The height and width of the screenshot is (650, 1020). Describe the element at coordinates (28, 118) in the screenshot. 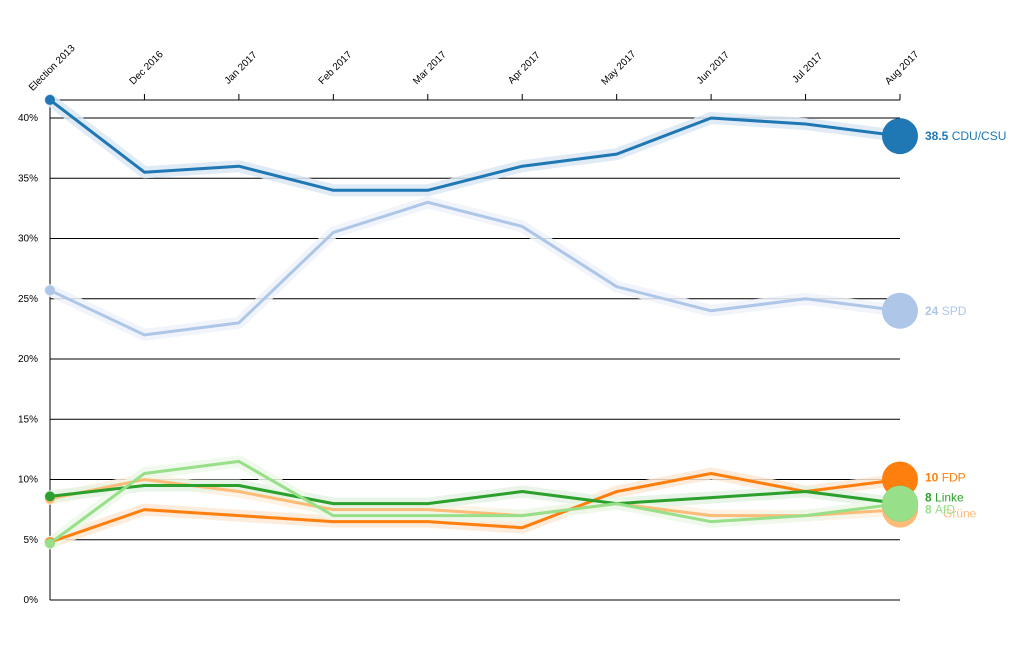

I see `y-tick-label: 40%` at that location.